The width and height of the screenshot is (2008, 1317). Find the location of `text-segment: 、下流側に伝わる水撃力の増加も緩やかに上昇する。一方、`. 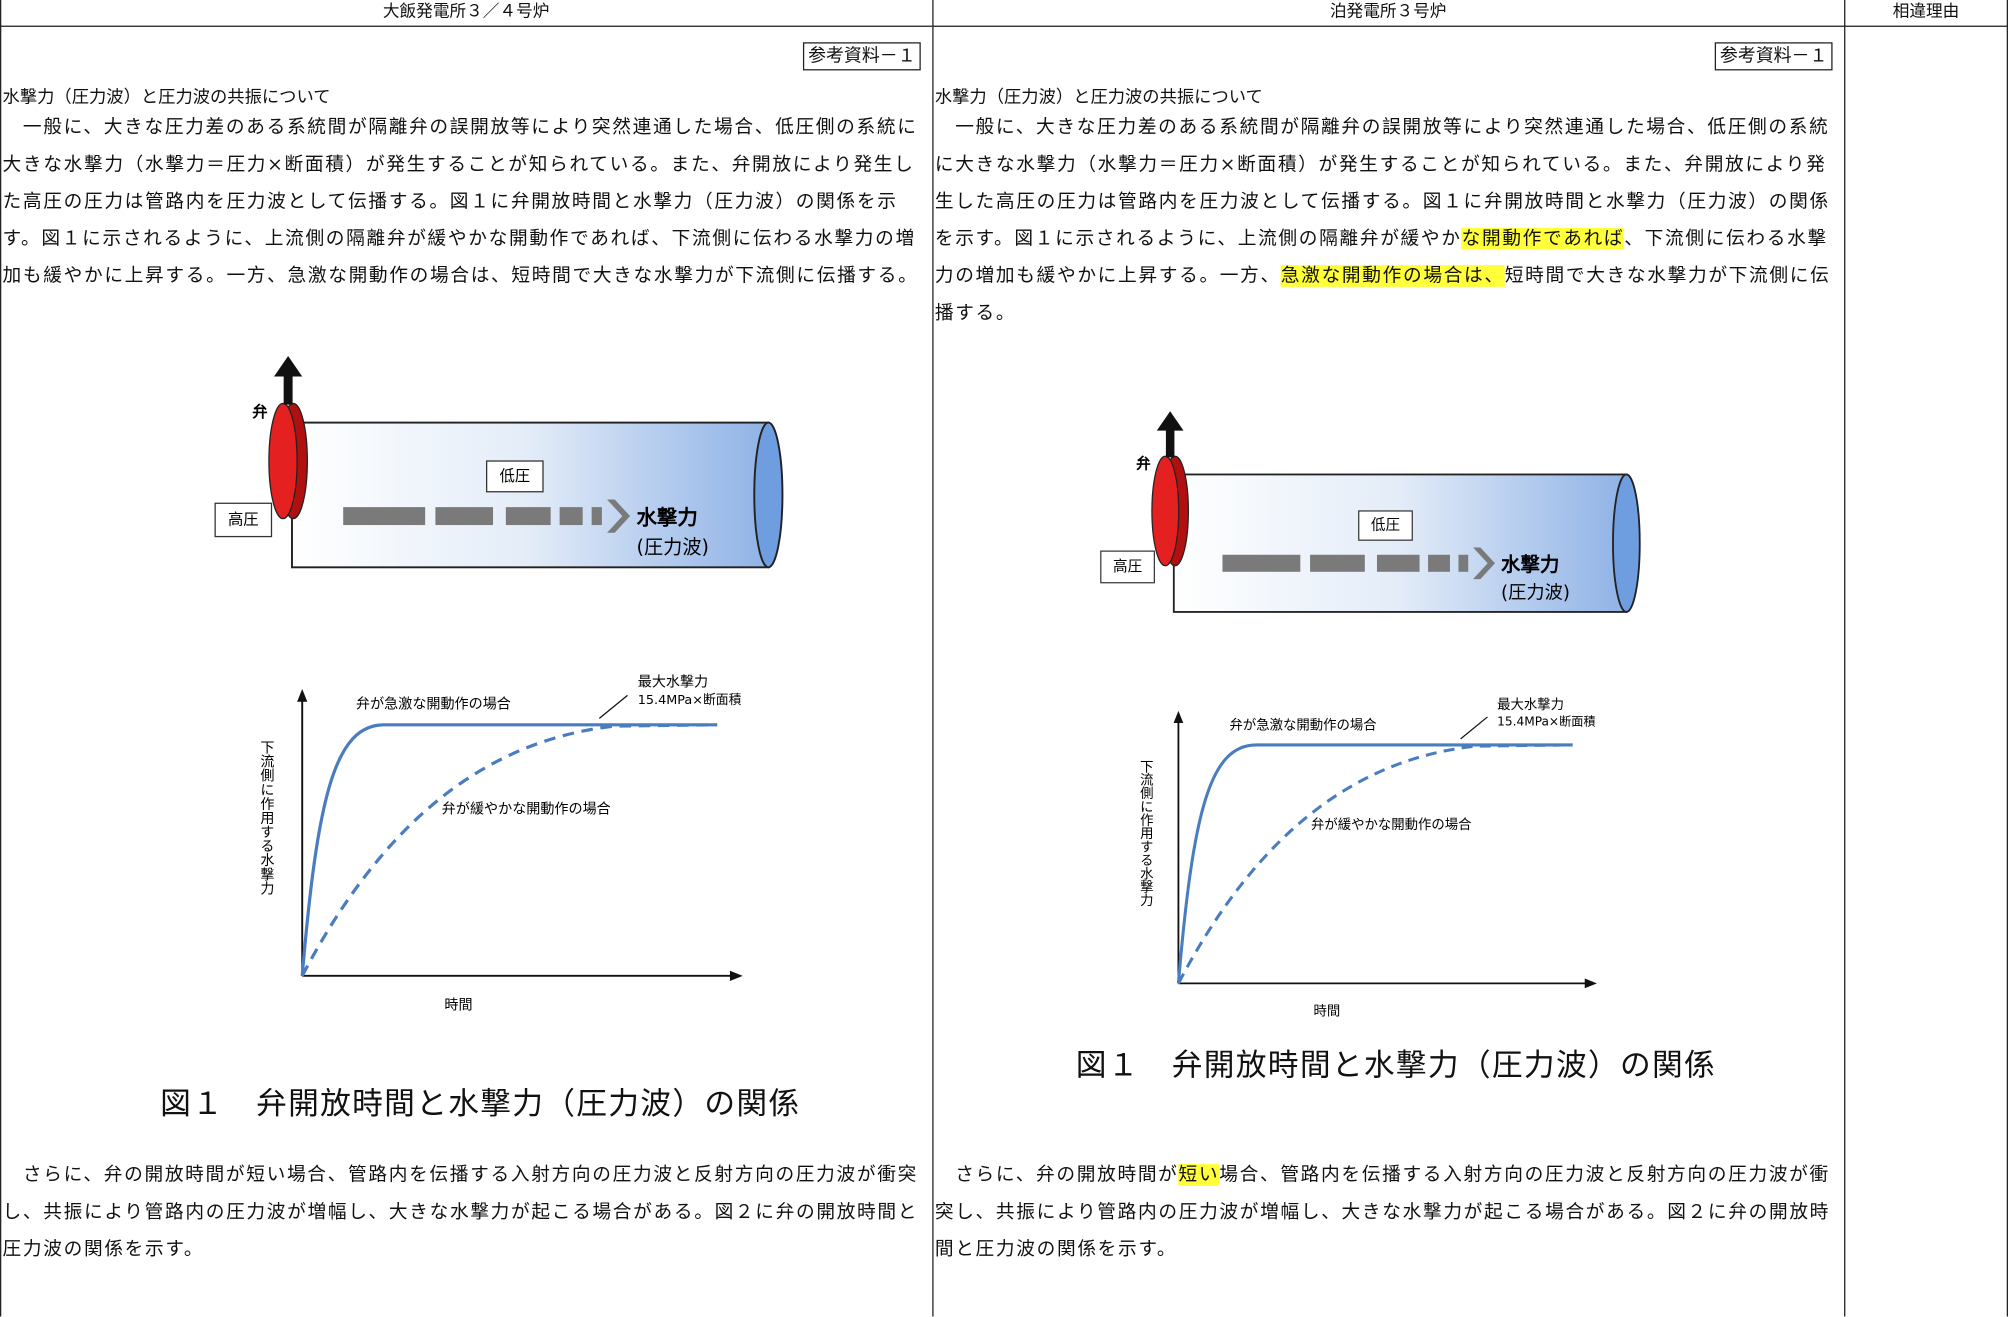

text-segment: 、下流側に伝わる水撃力の増加も緩やかに上昇する。一方、 is located at coordinates (1381, 257).